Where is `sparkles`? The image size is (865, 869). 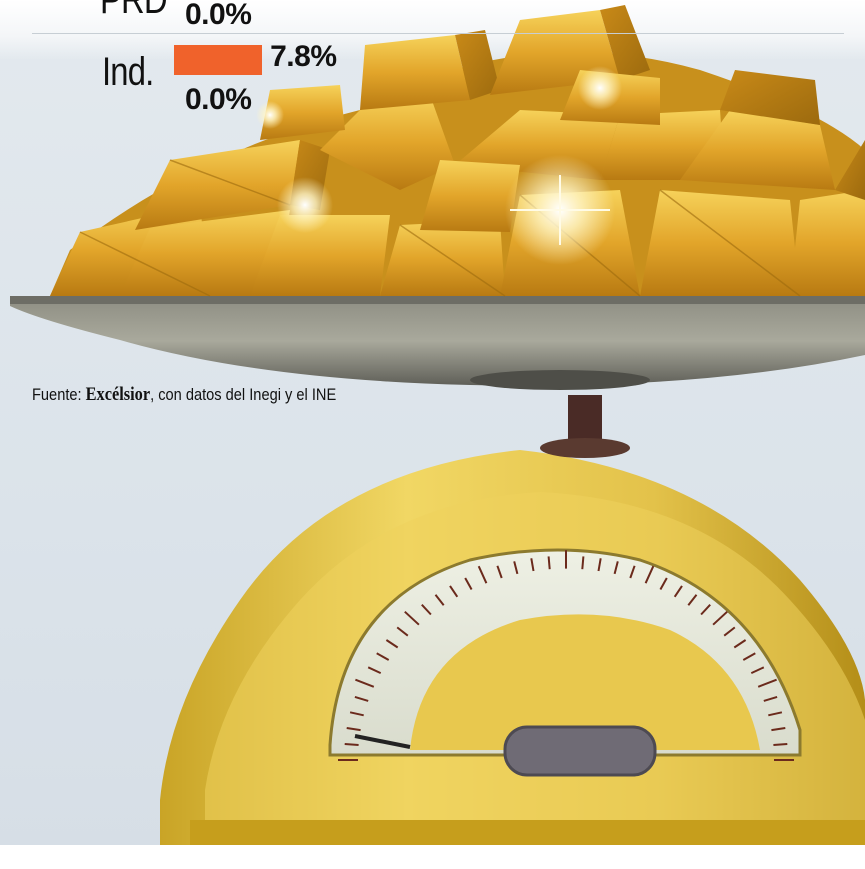
sparkles is located at coordinates (439, 165).